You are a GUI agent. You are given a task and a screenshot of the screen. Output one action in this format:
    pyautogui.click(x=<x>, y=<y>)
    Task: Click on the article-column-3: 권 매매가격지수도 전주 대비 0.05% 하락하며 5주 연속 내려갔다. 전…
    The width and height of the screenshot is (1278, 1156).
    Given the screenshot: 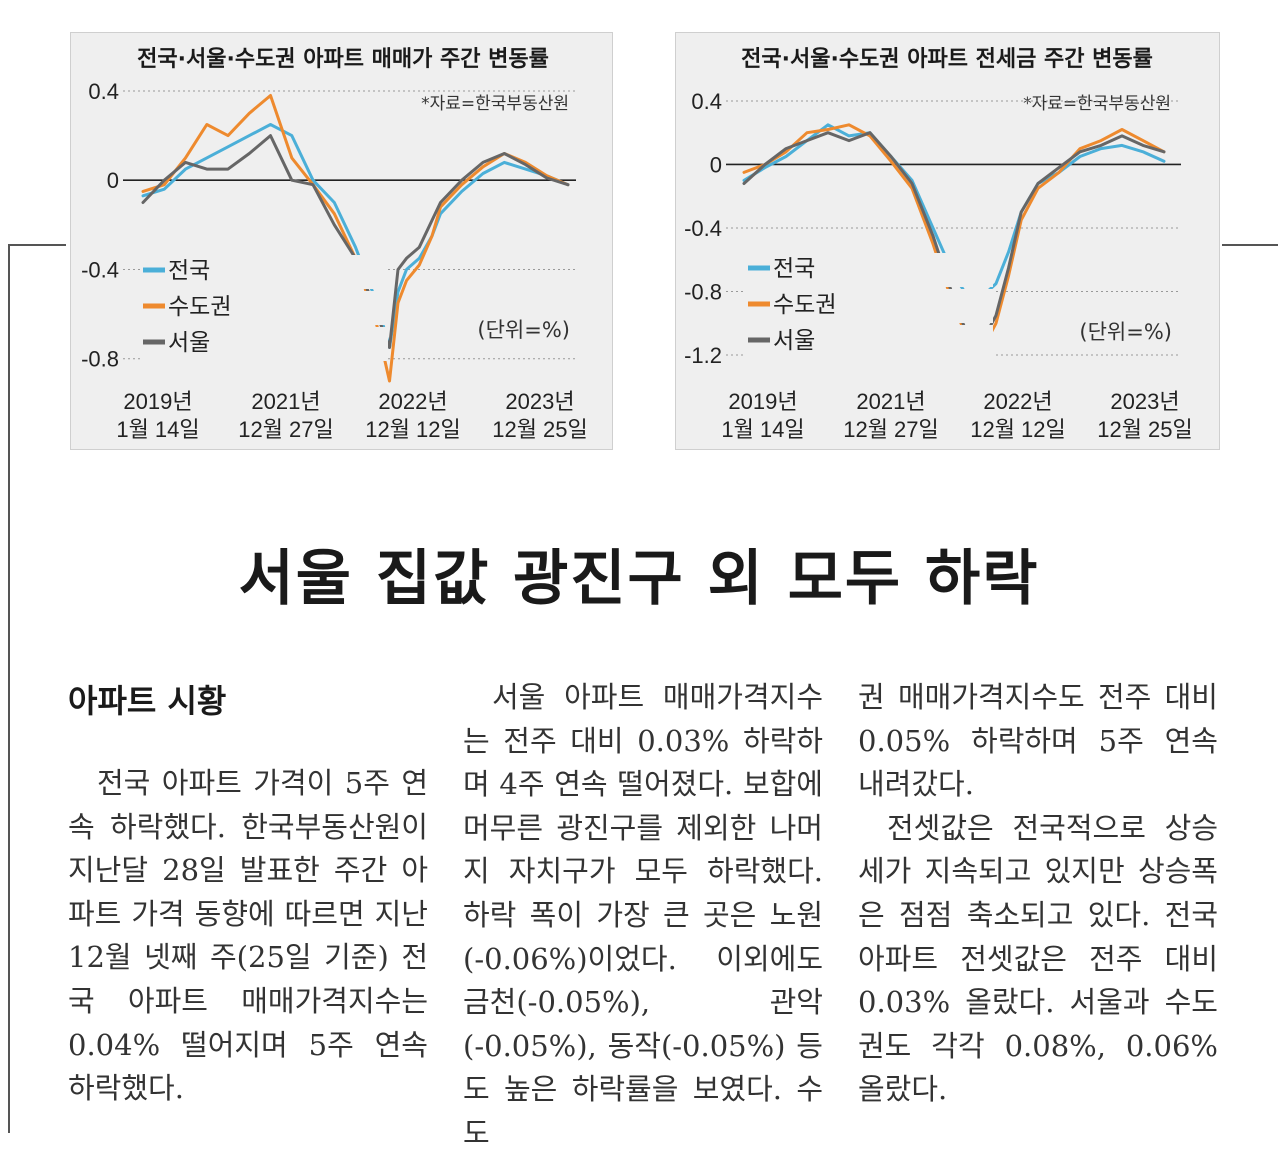 What is the action you would take?
    pyautogui.click(x=1038, y=894)
    